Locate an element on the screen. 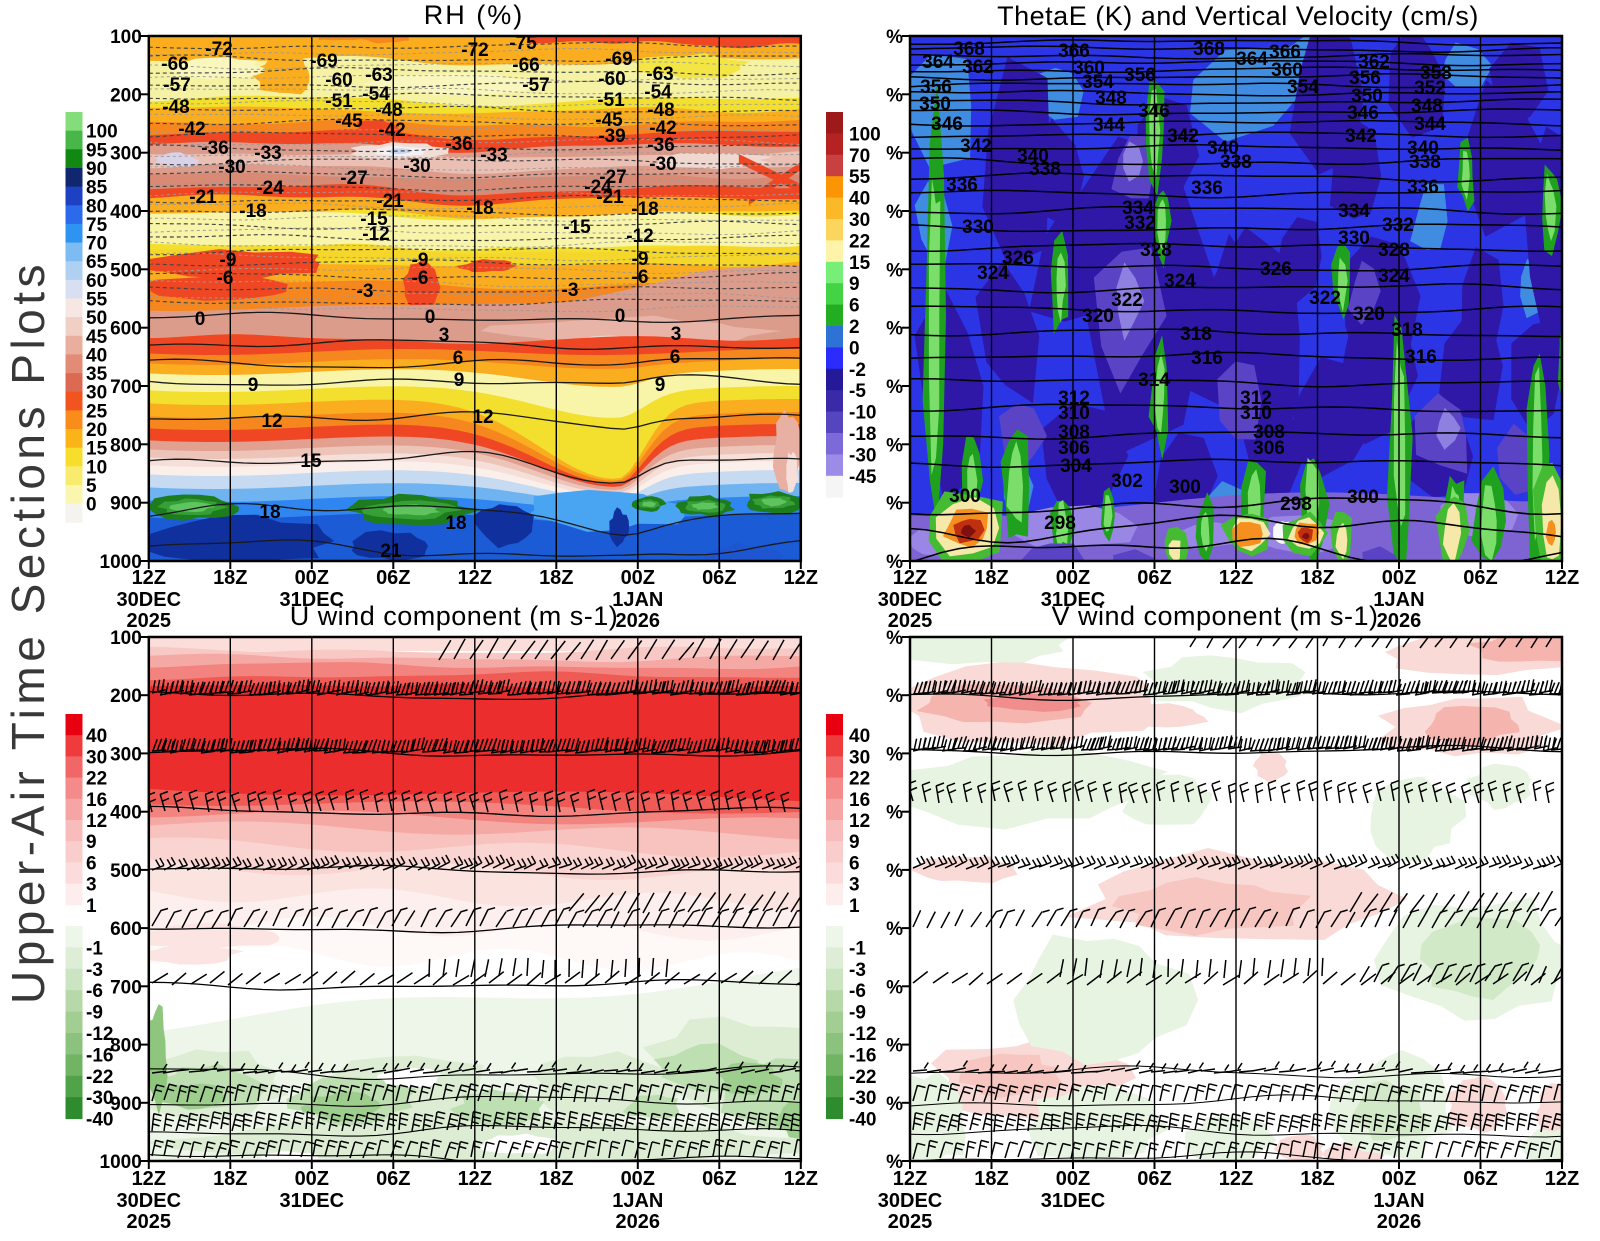 The image size is (1600, 1241). svg-text: 322 is located at coordinates (1325, 298).